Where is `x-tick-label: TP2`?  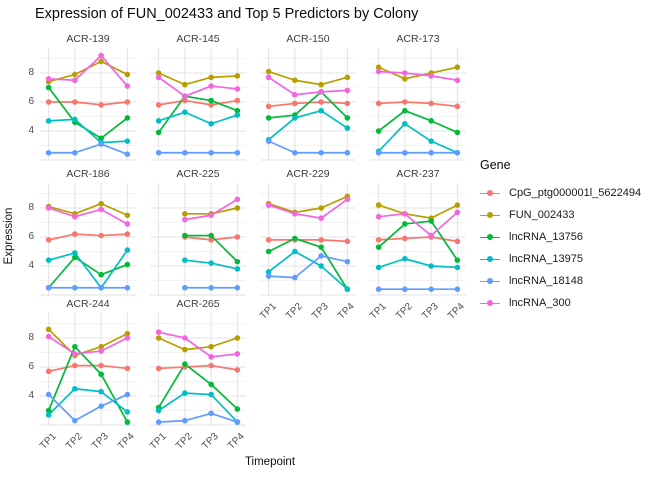 x-tick-label: TP2 is located at coordinates (404, 311).